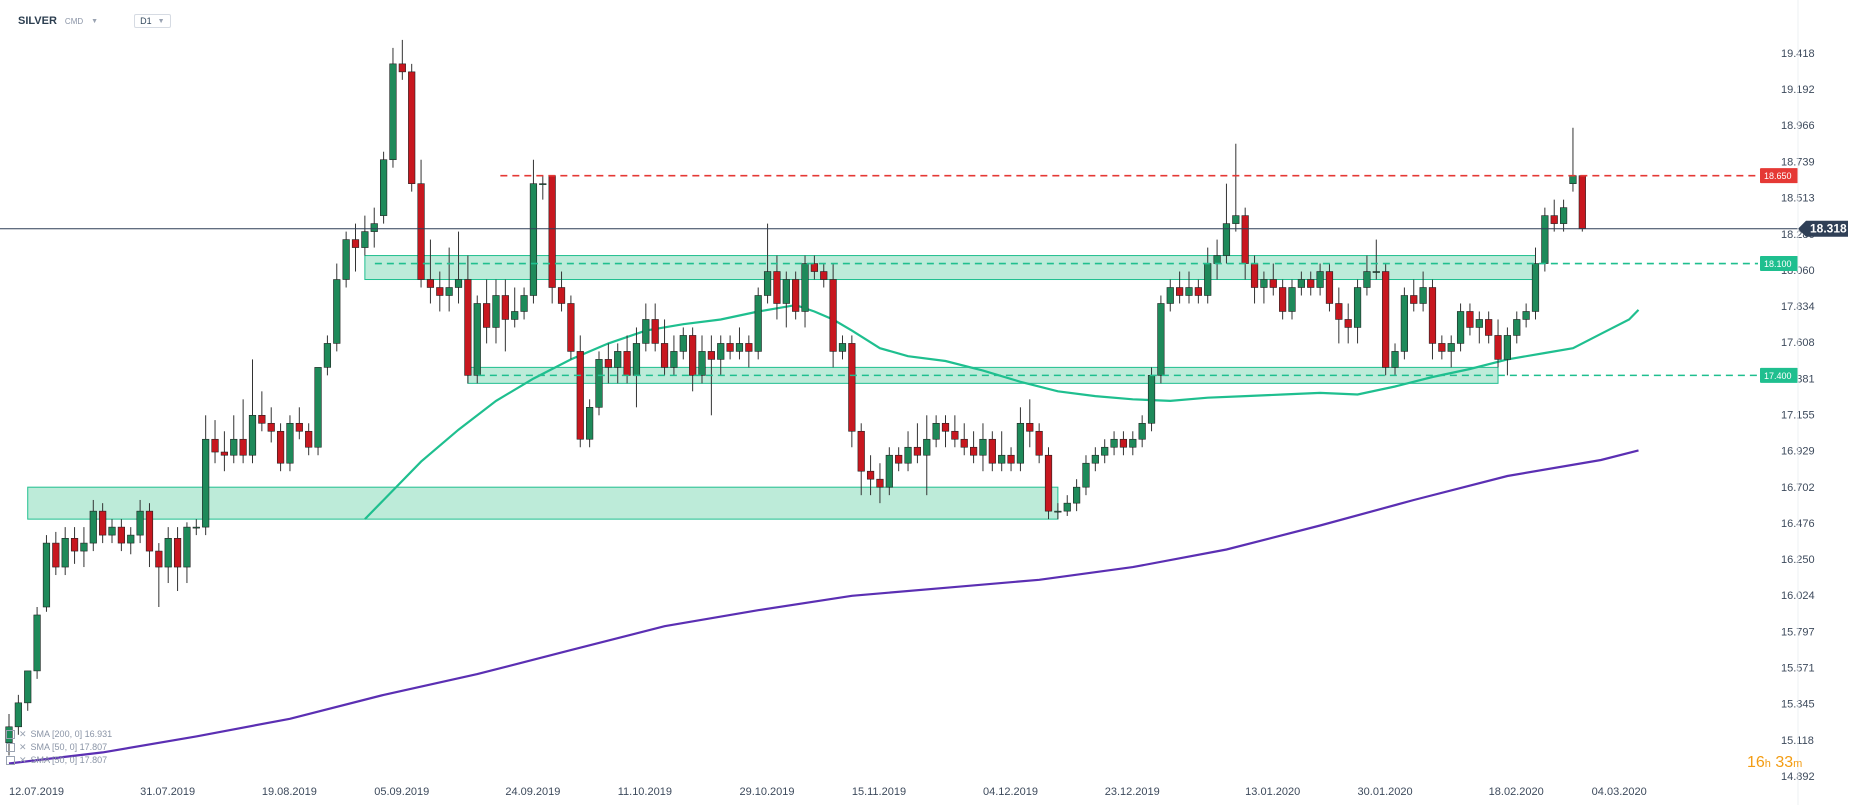  What do you see at coordinates (879, 792) in the screenshot?
I see `x-tick-label: 15.11.2019` at bounding box center [879, 792].